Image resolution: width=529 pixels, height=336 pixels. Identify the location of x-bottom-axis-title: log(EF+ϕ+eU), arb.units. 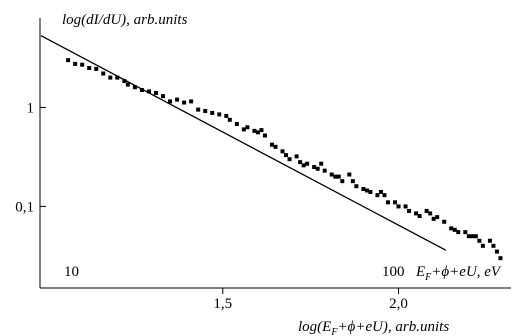
(373, 327).